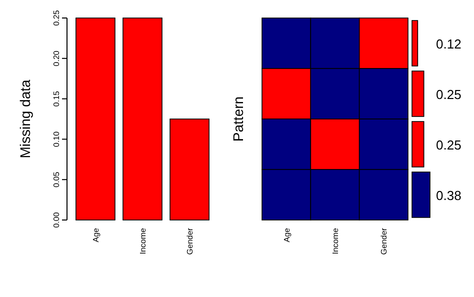 This screenshot has height=297, width=474. I want to click on y-tick-label: 0.00, so click(56, 220).